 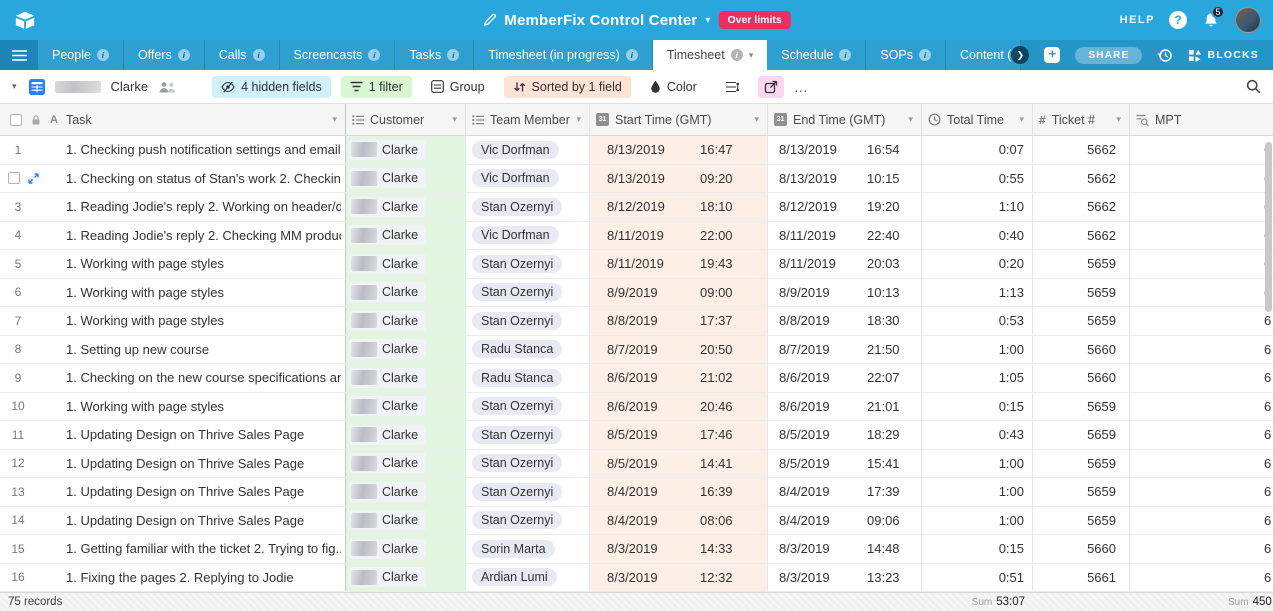 I want to click on tab-calls: Calls i, so click(x=242, y=55).